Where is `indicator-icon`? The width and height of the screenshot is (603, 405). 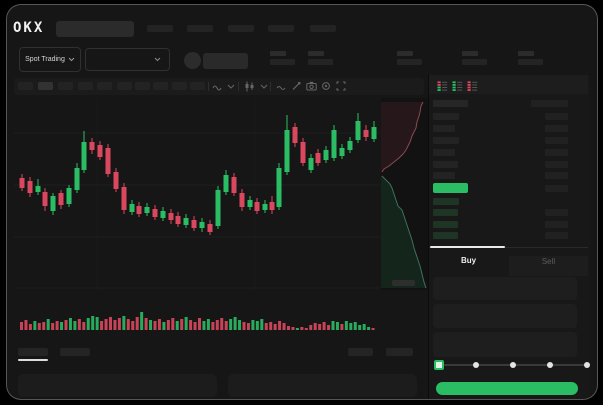 indicator-icon is located at coordinates (217, 87).